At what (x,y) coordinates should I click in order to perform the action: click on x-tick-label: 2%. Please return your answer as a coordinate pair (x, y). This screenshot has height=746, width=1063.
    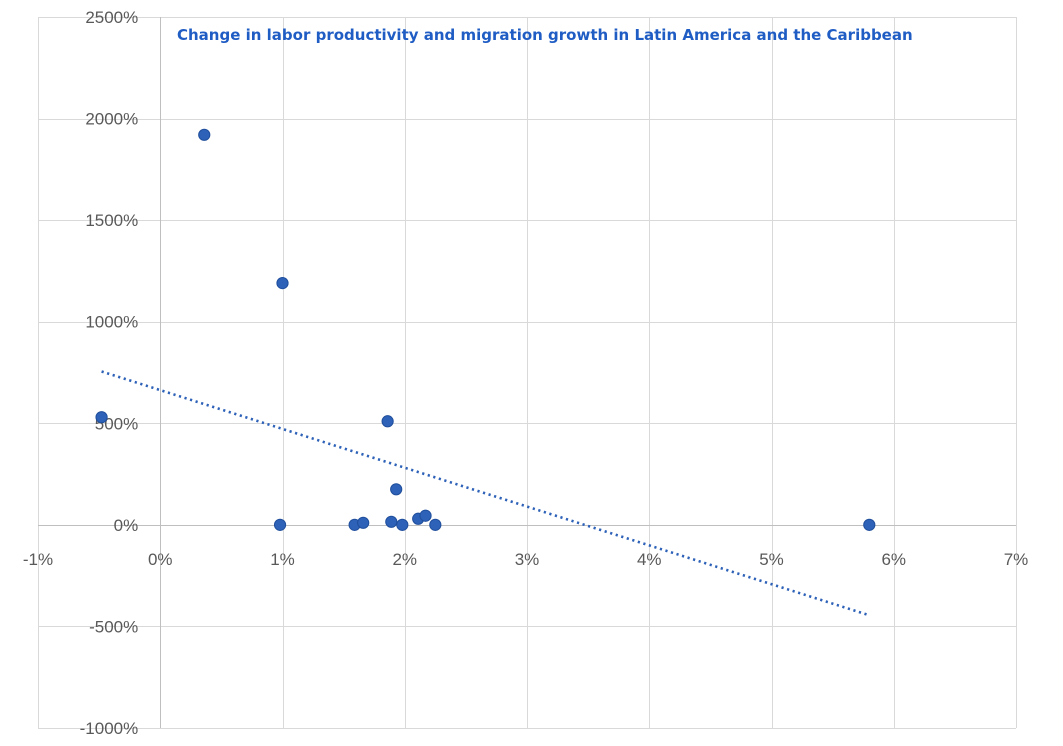
    Looking at the image, I should click on (404, 559).